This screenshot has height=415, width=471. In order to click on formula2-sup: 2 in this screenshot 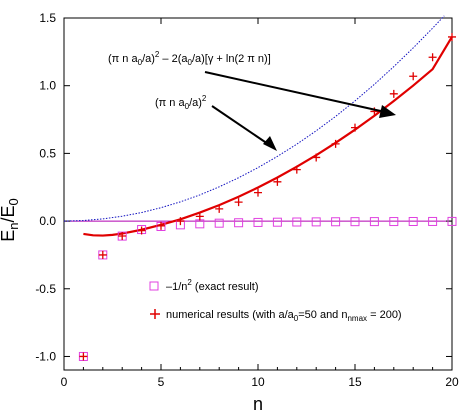, I will do `click(204, 98)`.